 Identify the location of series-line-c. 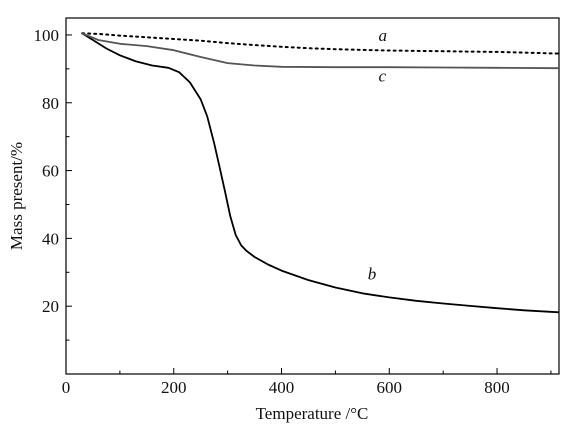
(320, 51).